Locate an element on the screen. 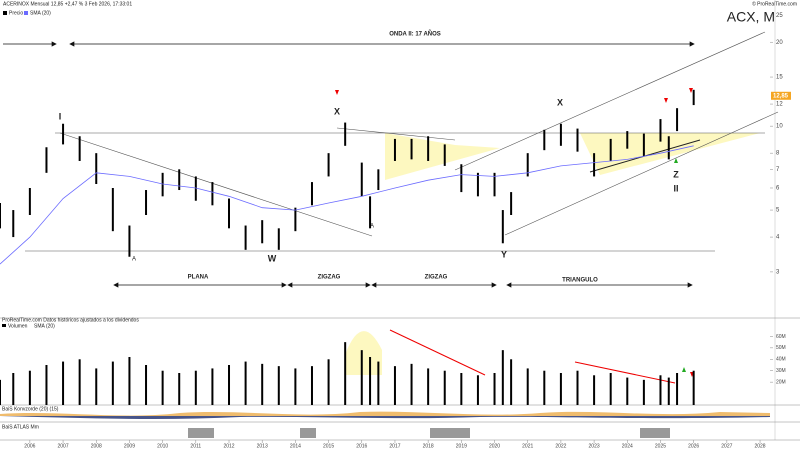 The width and height of the screenshot is (800, 455). indicator-stripes is located at coordinates (429, 433).